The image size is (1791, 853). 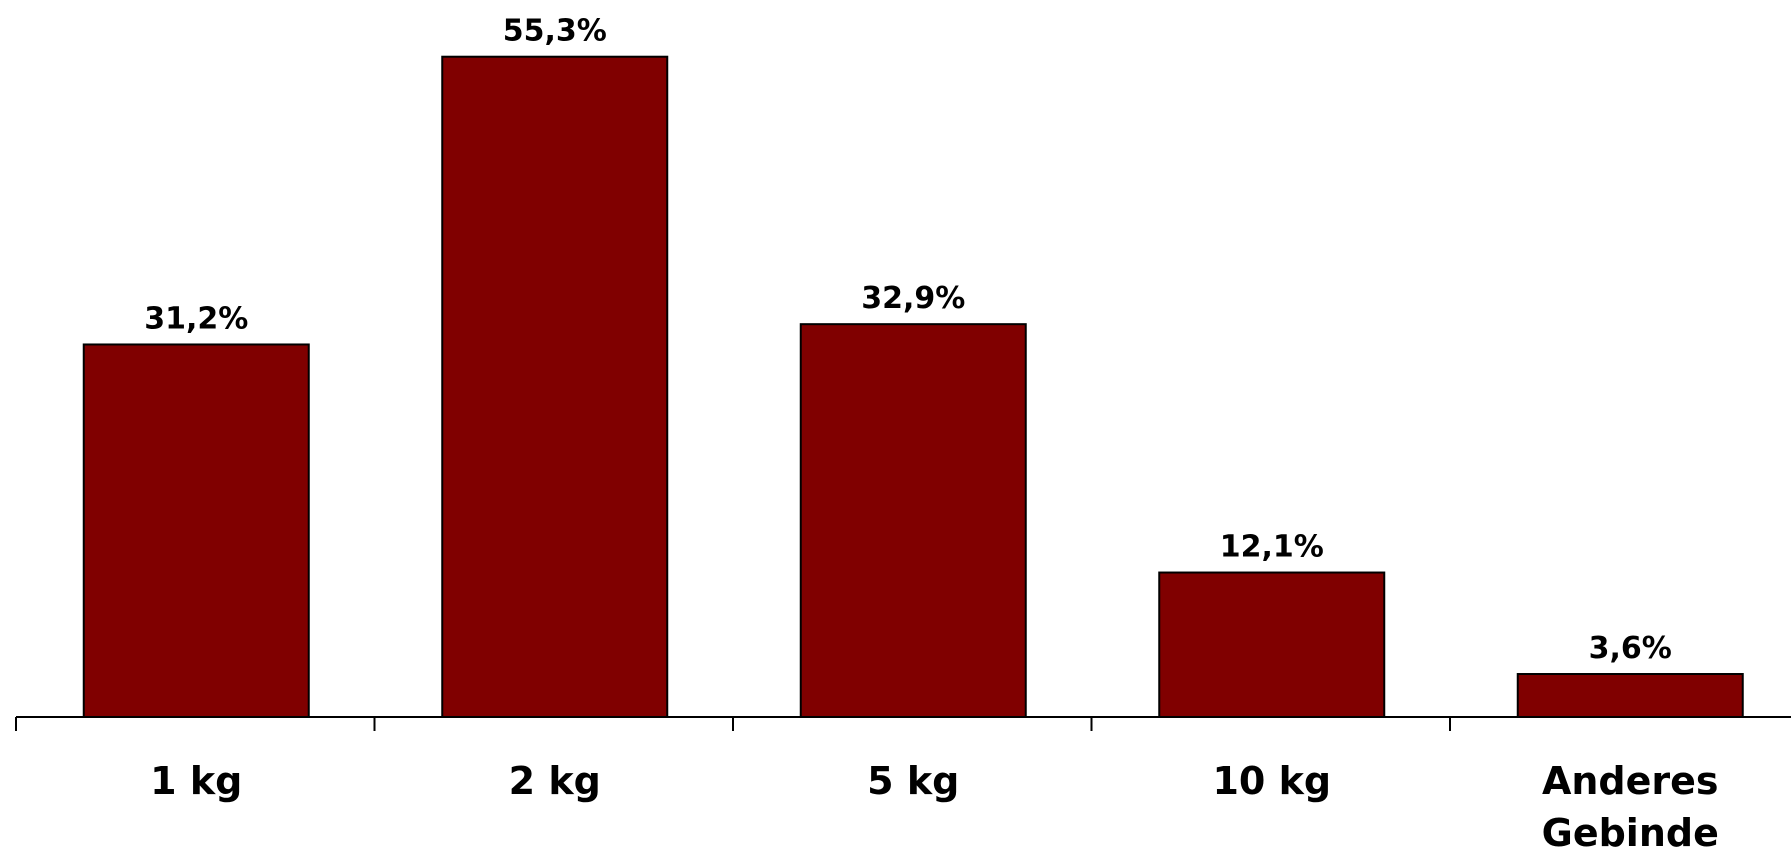 What do you see at coordinates (1630, 648) in the screenshot?
I see `bar-value-label: 3,6%` at bounding box center [1630, 648].